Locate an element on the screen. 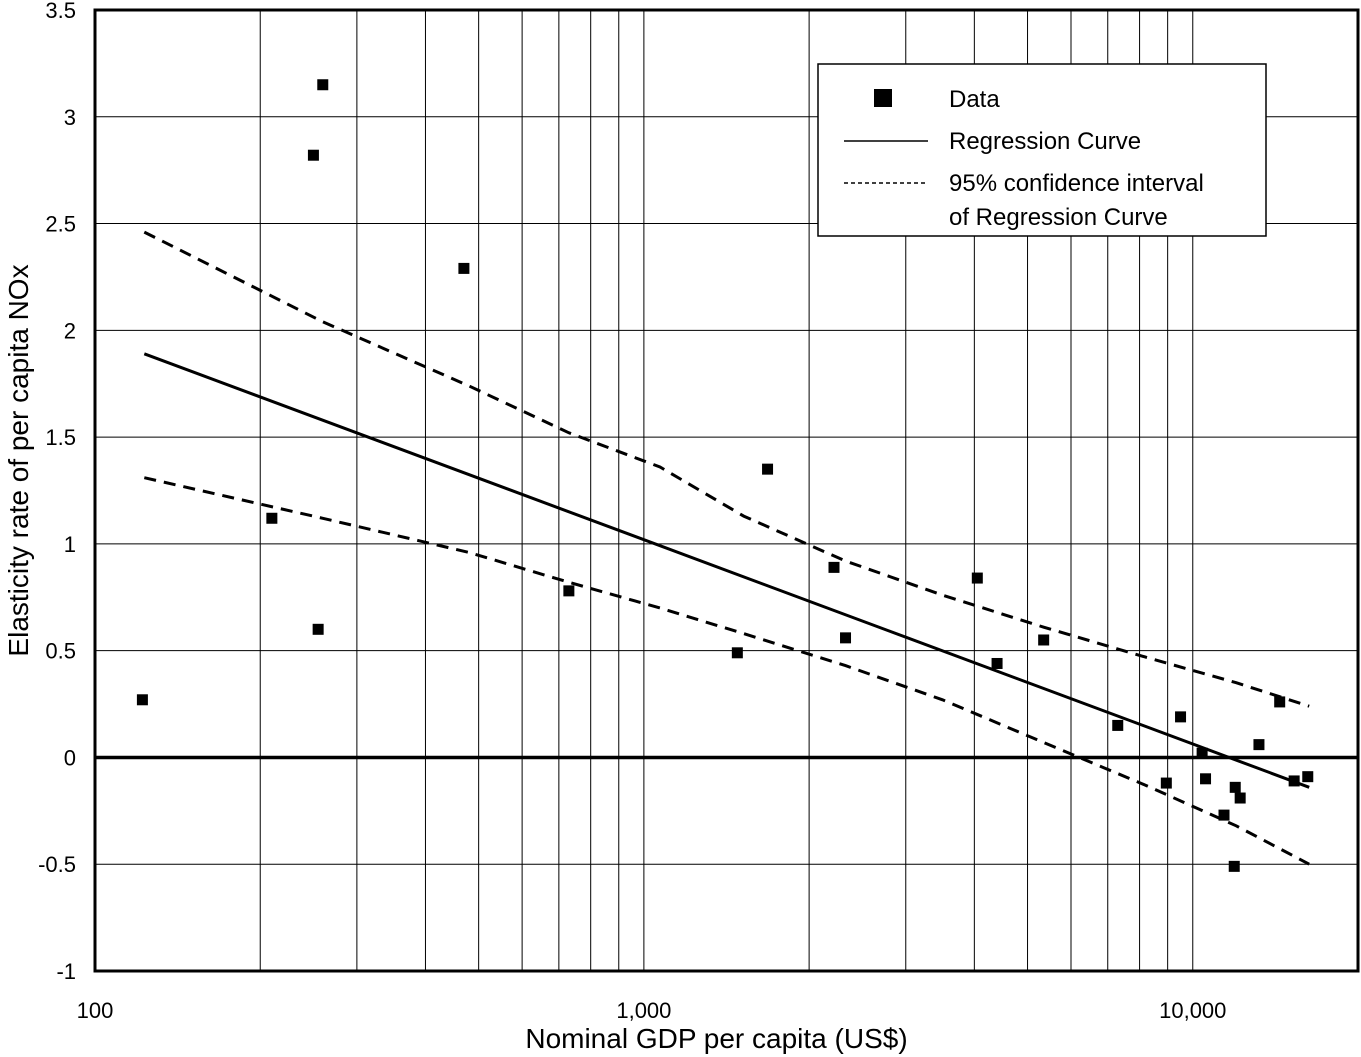 The height and width of the screenshot is (1057, 1361). legend-box is located at coordinates (1042, 150).